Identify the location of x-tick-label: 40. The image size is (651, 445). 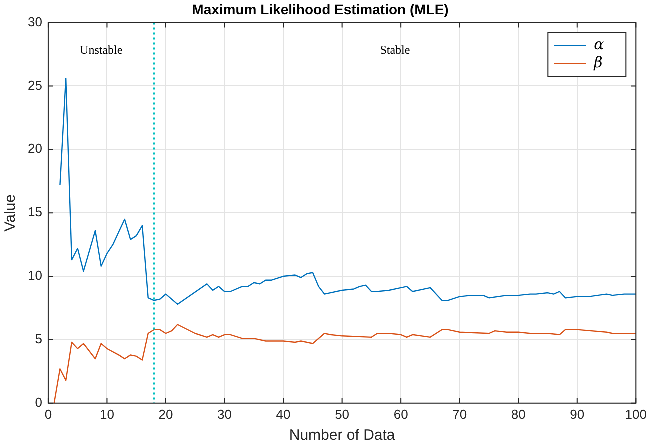
(283, 414).